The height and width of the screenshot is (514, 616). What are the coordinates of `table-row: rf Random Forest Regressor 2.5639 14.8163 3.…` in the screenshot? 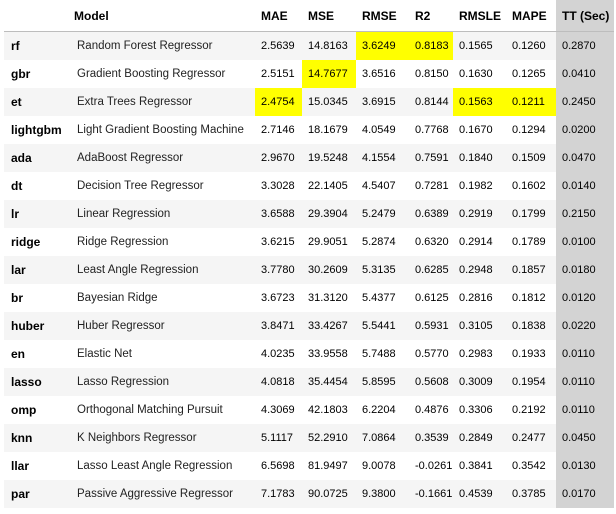 It's located at (309, 45).